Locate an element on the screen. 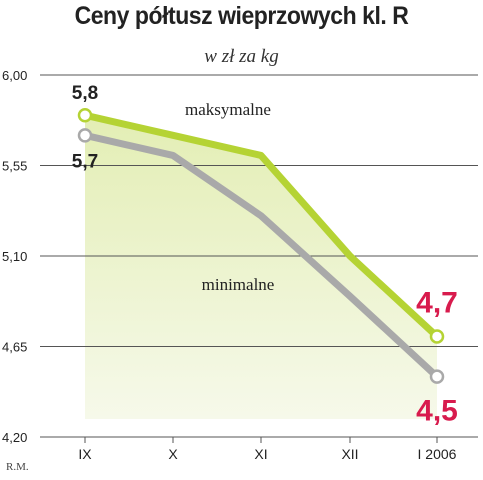 The image size is (483, 480). x-tick-label: I 2006 is located at coordinates (437, 454).